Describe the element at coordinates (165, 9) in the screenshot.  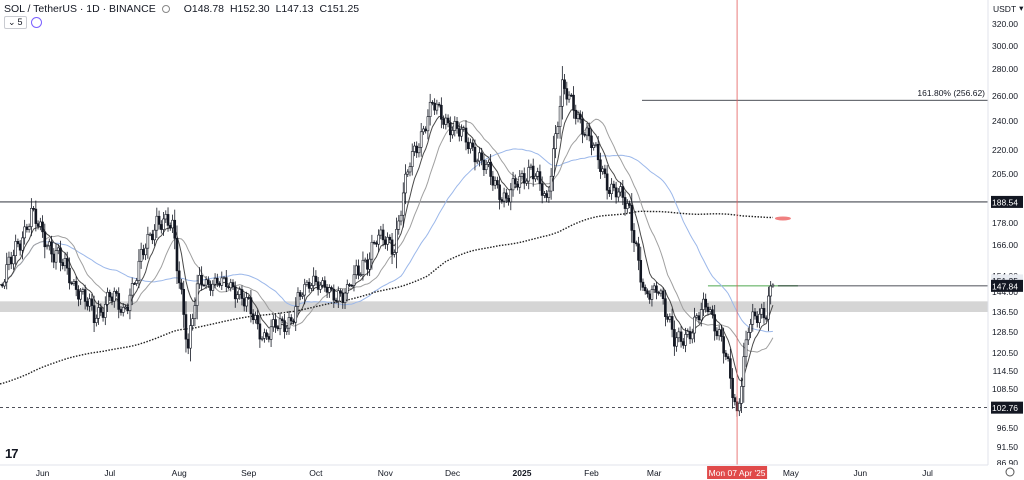
I see `market-status-icon` at that location.